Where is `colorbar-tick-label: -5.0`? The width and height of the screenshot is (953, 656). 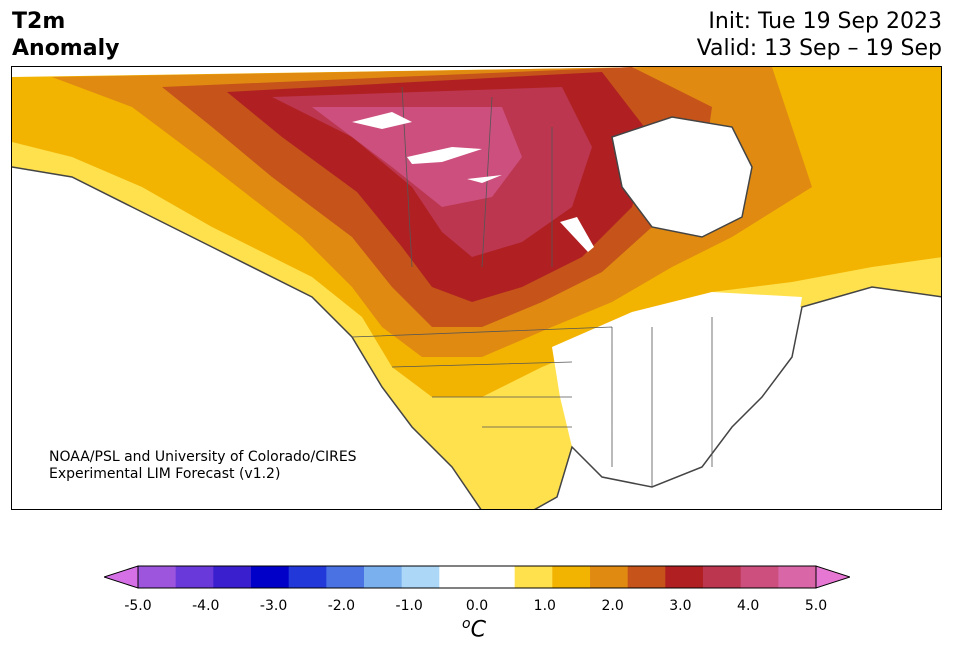
colorbar-tick-label: -5.0 is located at coordinates (138, 606).